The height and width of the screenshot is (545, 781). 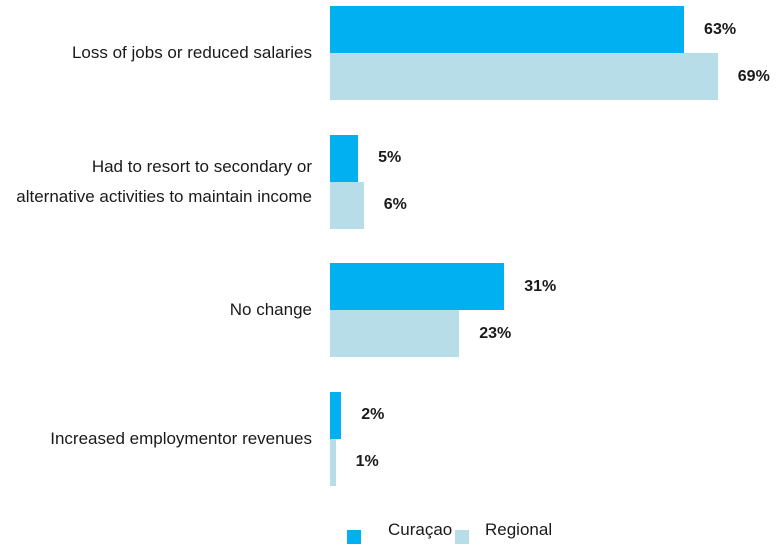 I want to click on value-label: 2%, so click(x=373, y=414).